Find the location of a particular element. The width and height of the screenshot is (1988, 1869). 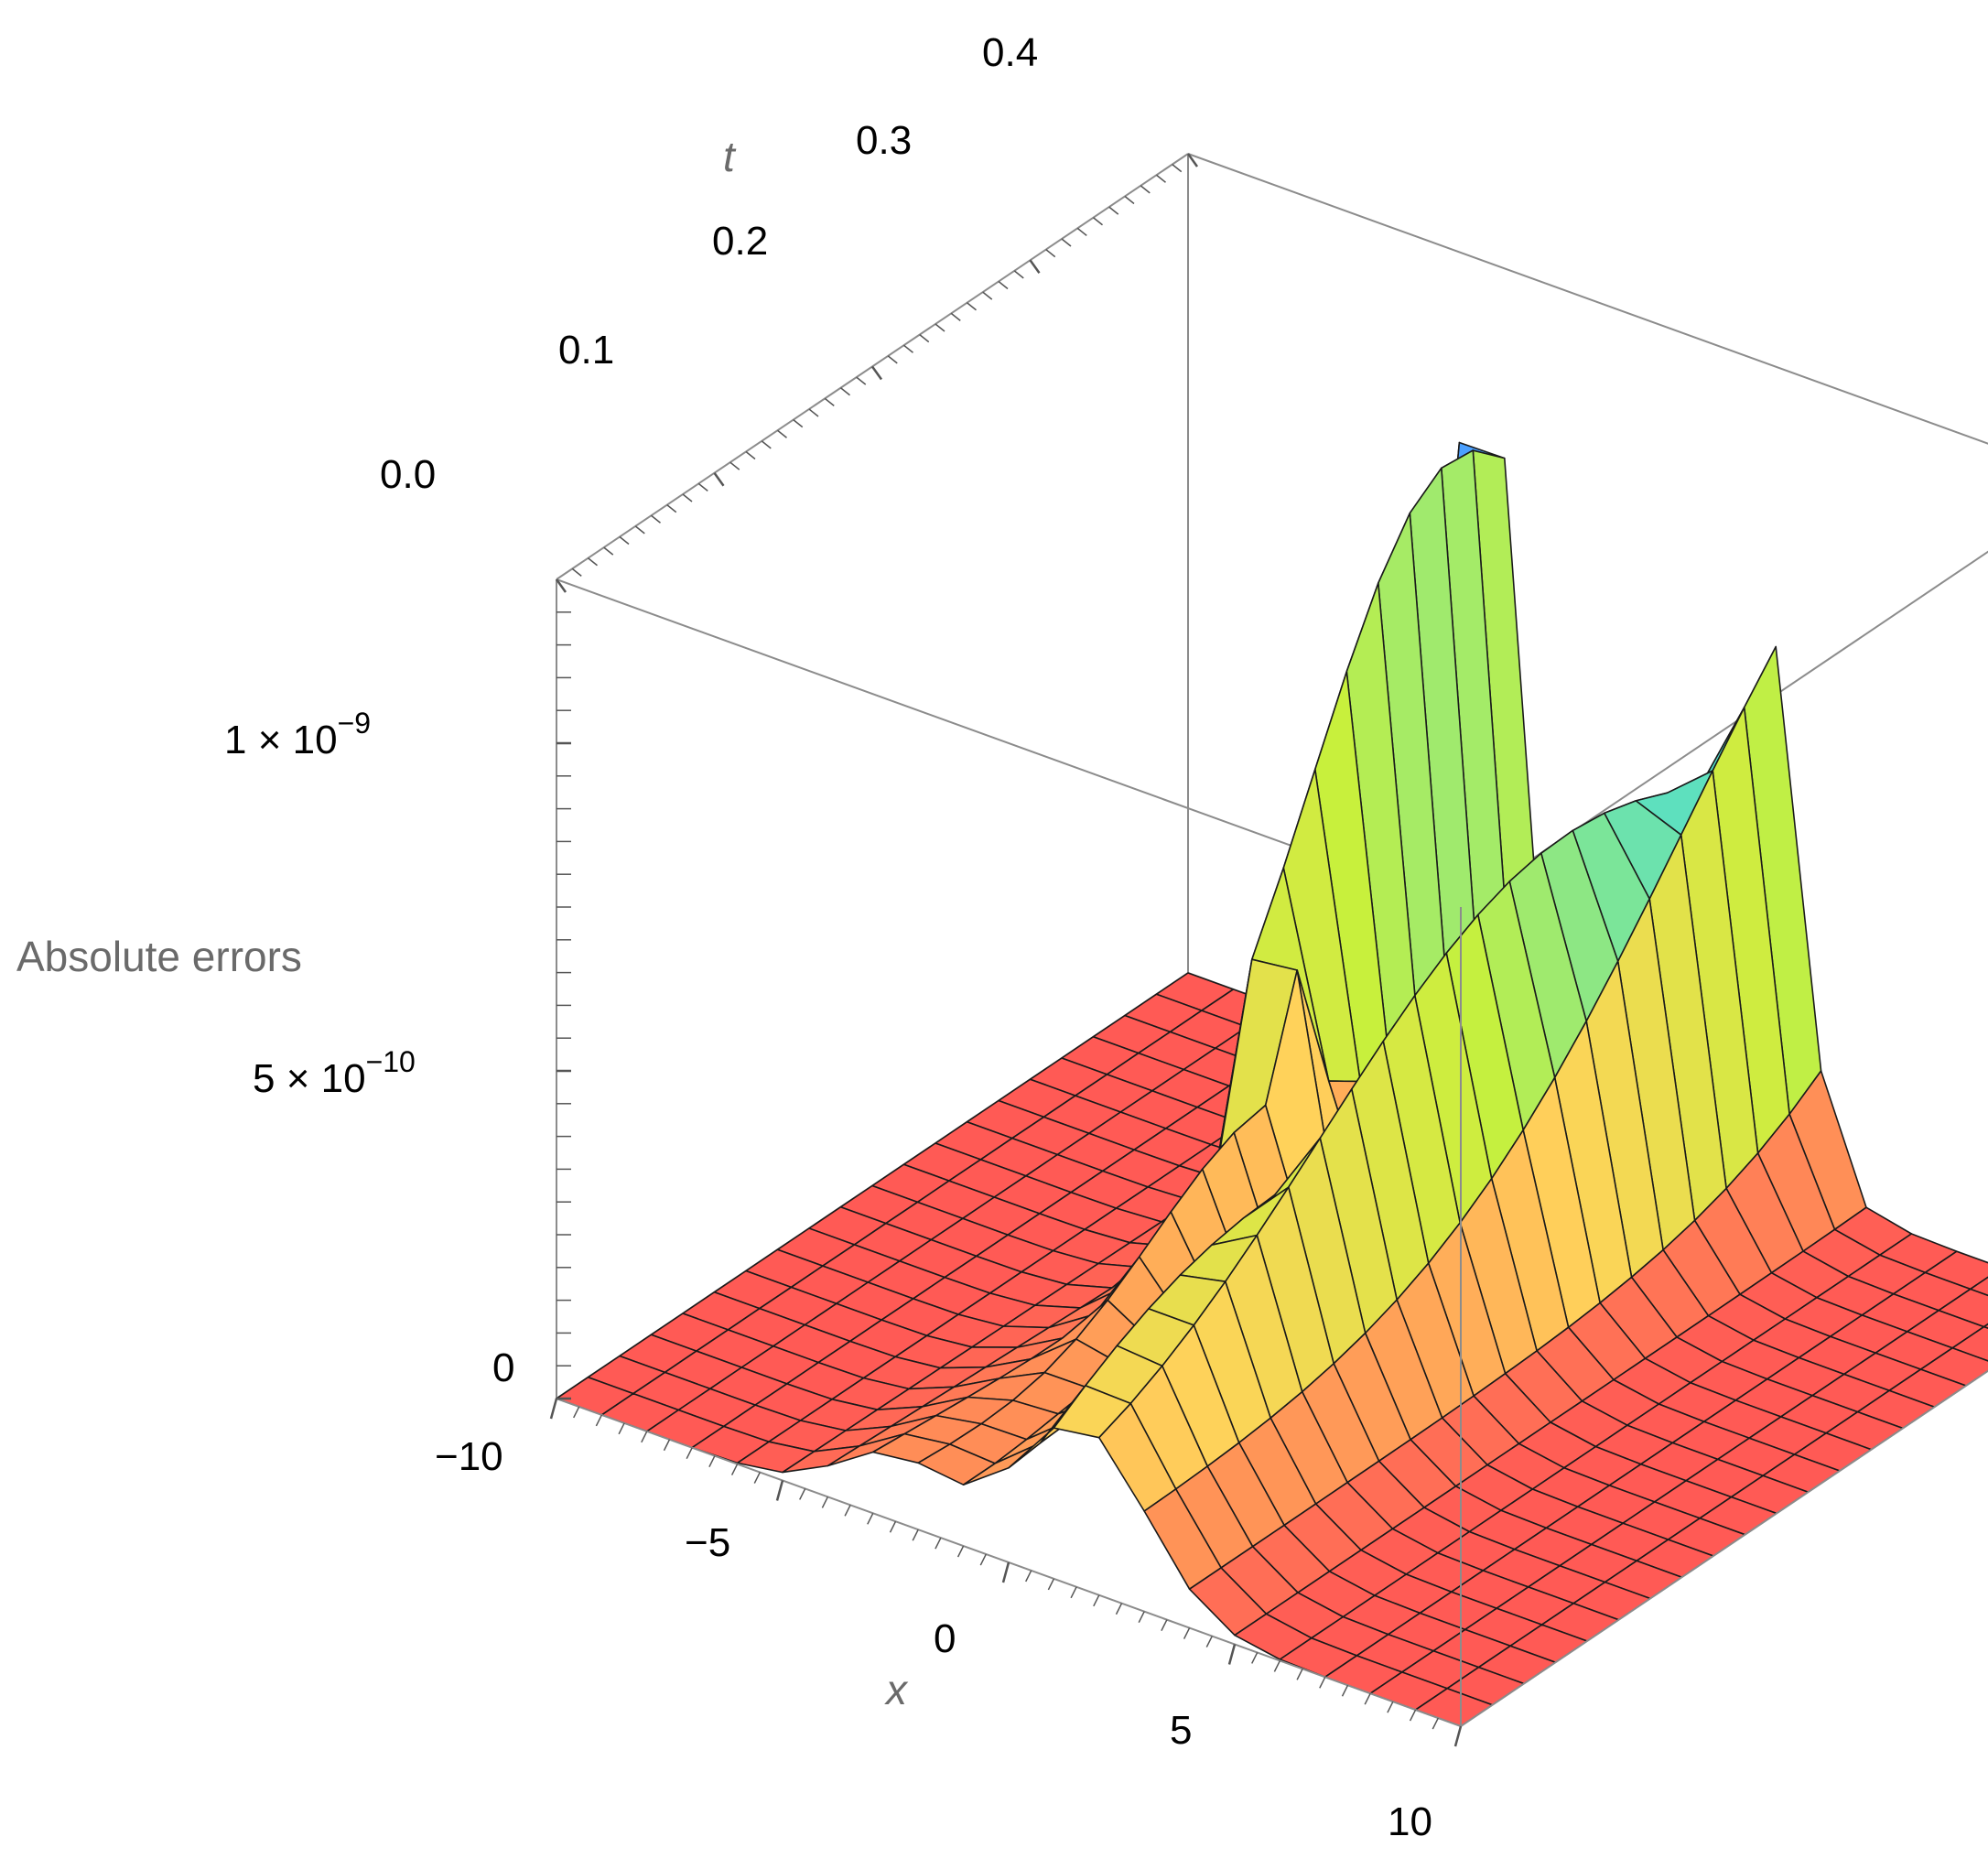

x-tick-label: −10 is located at coordinates (469, 1456).